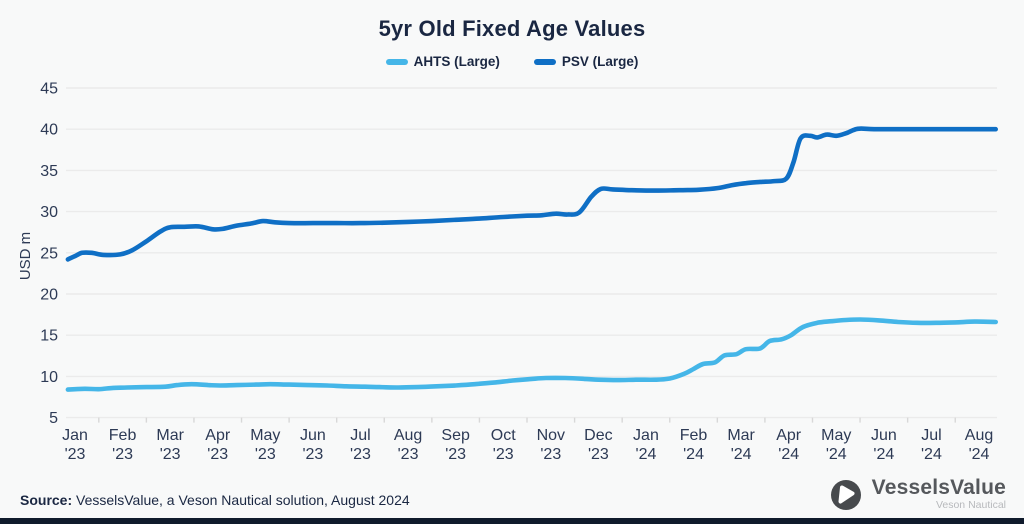 The width and height of the screenshot is (1024, 524). I want to click on x-tick-label: Oct '23, so click(503, 445).